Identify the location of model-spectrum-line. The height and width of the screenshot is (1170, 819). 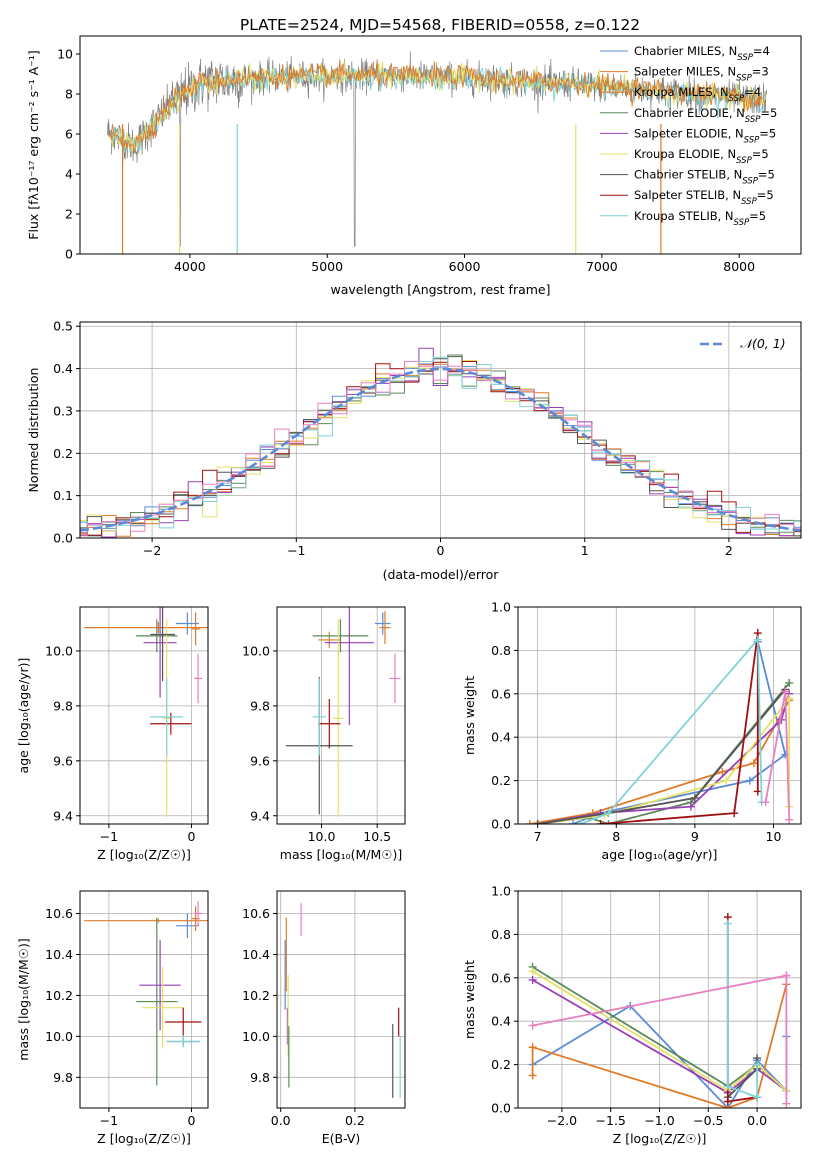
(438, 107).